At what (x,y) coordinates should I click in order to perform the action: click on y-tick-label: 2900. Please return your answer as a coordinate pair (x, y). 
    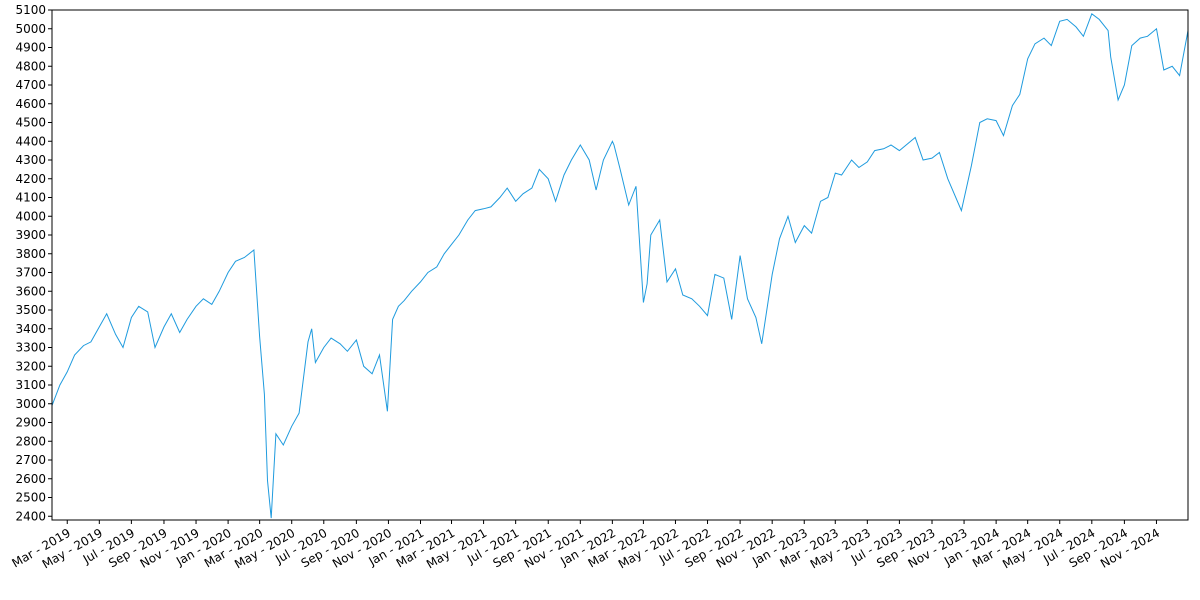
    Looking at the image, I should click on (30, 423).